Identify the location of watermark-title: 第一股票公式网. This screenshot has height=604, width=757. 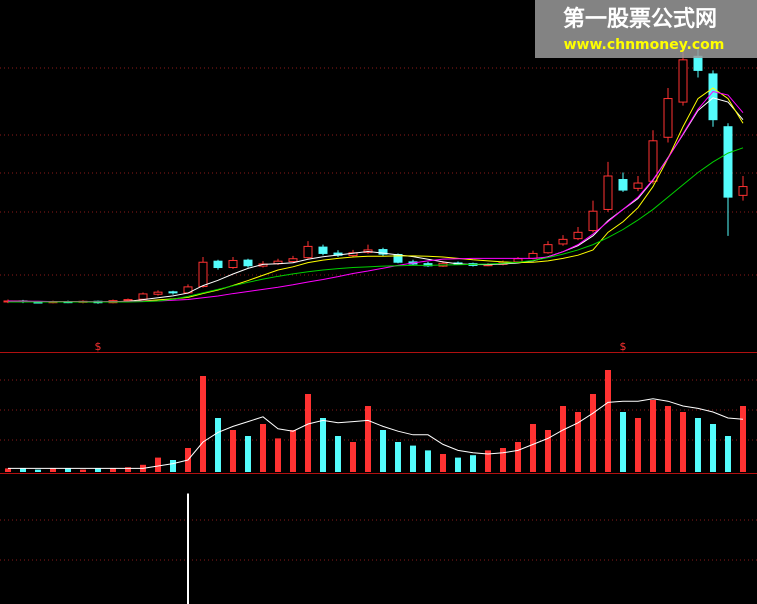
(640, 19).